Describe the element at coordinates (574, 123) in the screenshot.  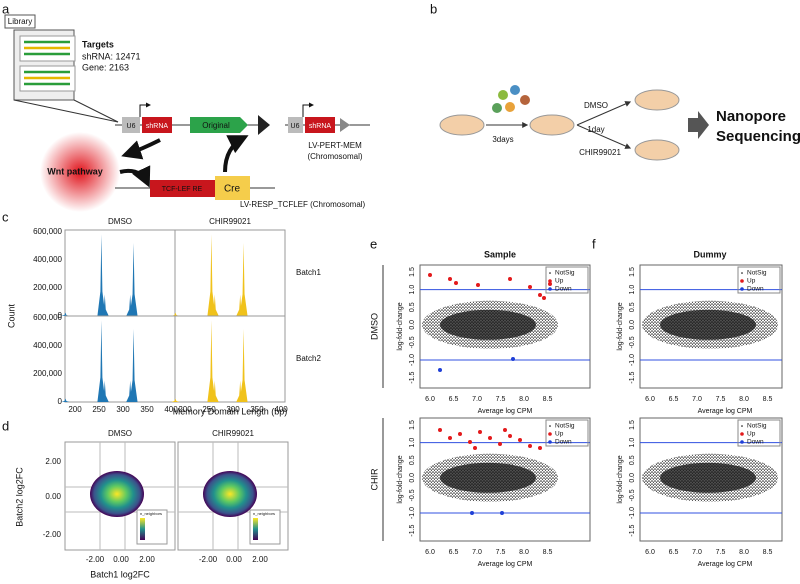
I see `panel-b-art` at that location.